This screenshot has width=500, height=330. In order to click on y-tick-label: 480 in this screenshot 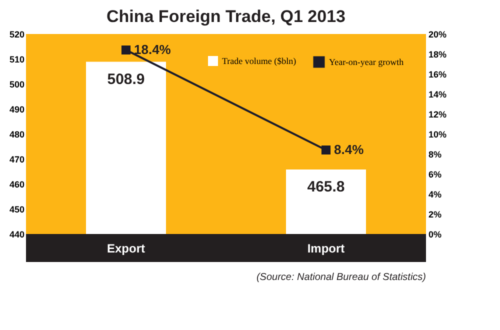, I will do `click(16, 135)`.